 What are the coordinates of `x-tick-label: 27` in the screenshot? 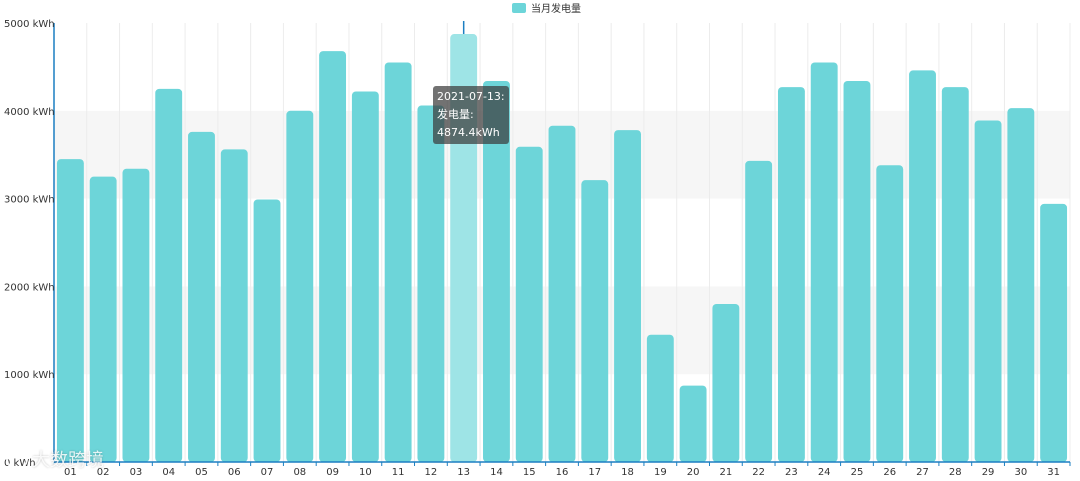 It's located at (922, 472).